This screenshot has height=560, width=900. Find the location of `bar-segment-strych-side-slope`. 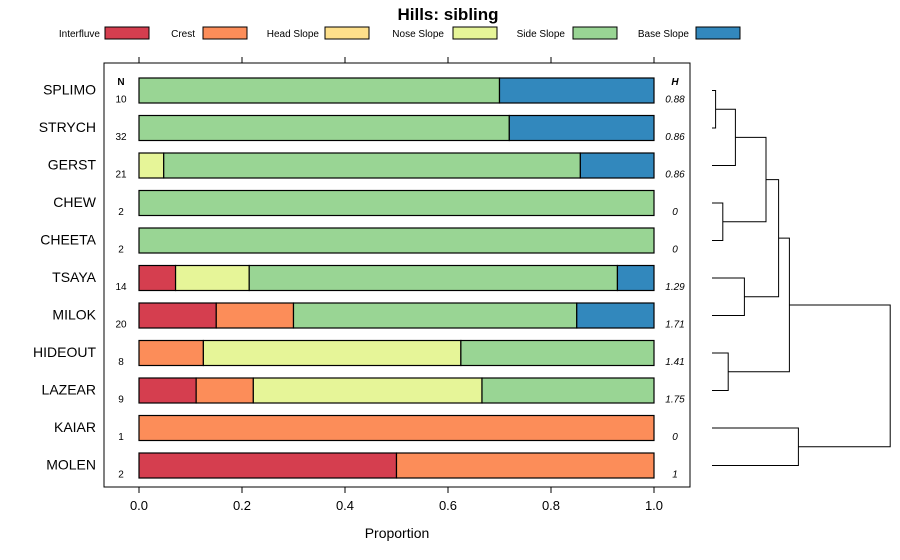

bar-segment-strych-side-slope is located at coordinates (324, 128).